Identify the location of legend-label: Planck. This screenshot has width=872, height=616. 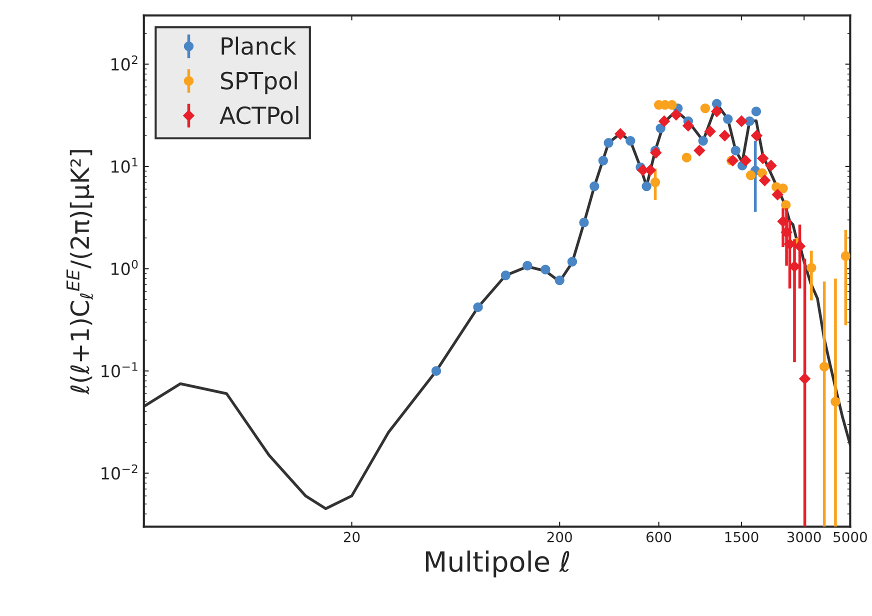
(259, 45).